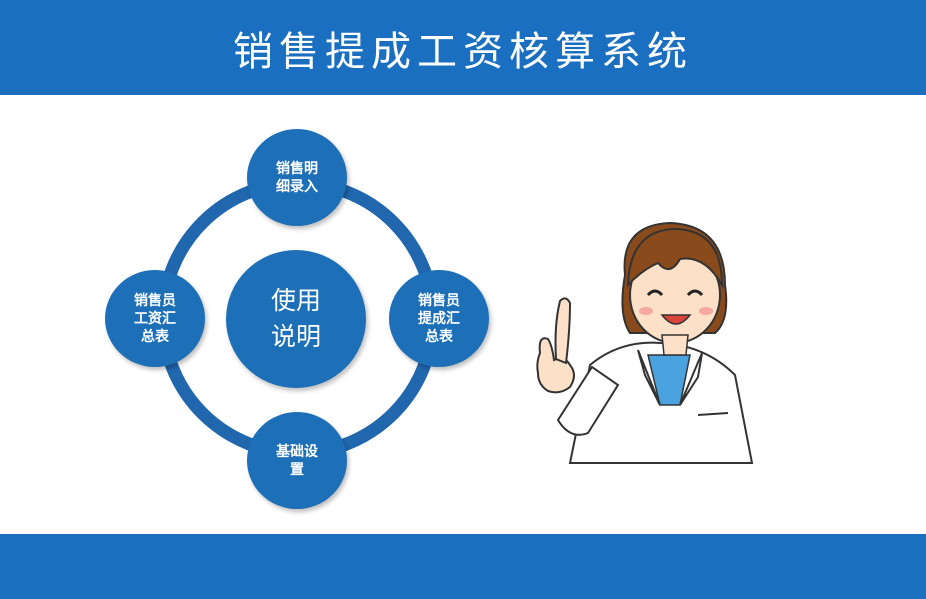  I want to click on footer-banner, so click(463, 566).